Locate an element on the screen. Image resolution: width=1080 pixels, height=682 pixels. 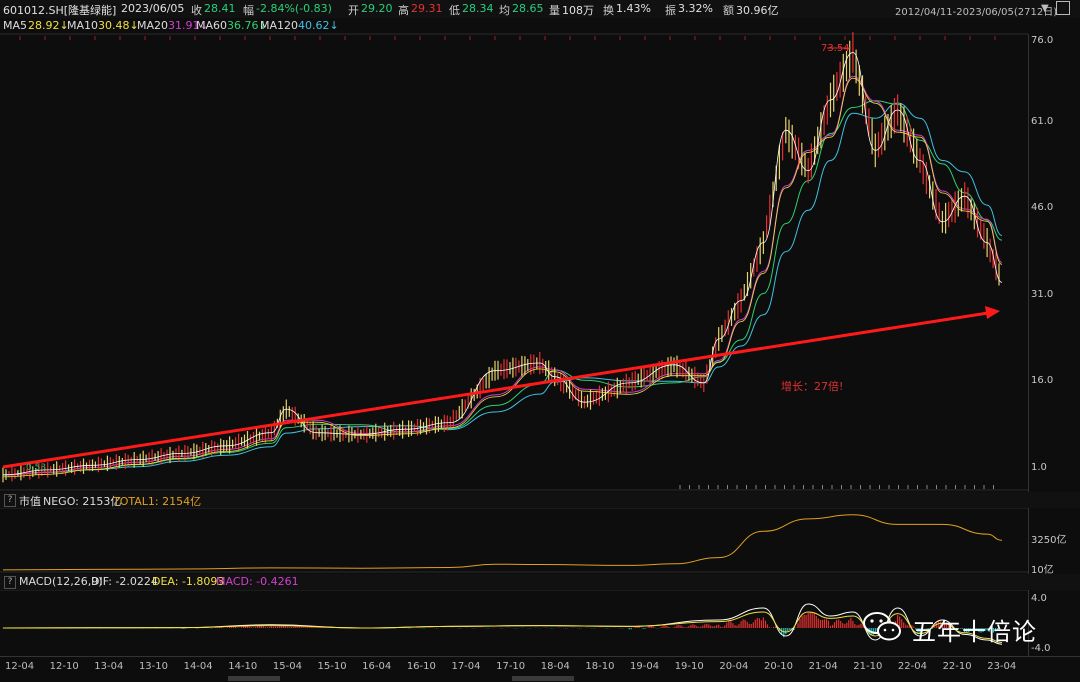
vol-value: 108万 is located at coordinates (578, 10).